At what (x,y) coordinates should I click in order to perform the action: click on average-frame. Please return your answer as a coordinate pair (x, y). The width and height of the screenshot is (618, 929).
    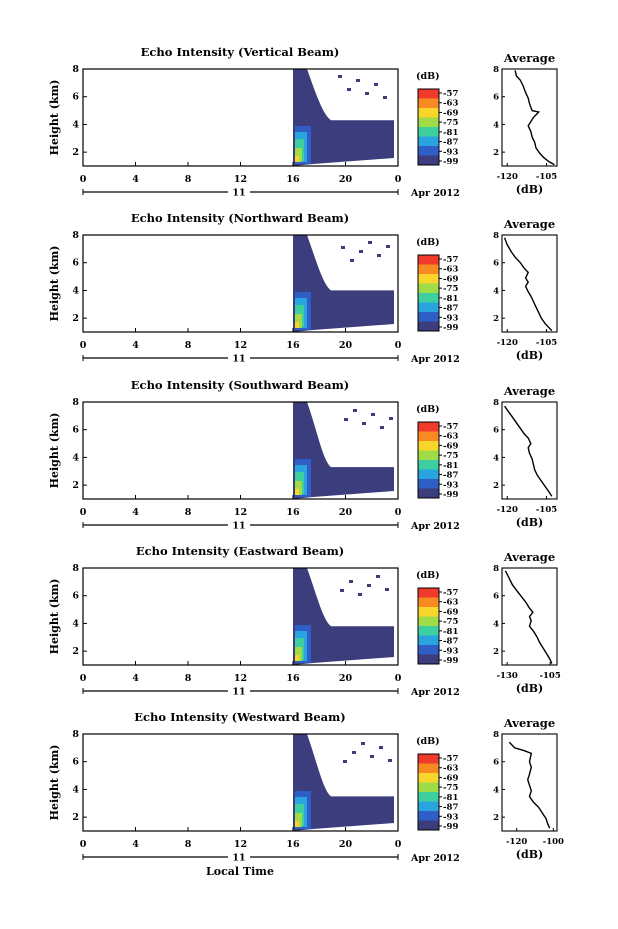
    Looking at the image, I should click on (529, 117).